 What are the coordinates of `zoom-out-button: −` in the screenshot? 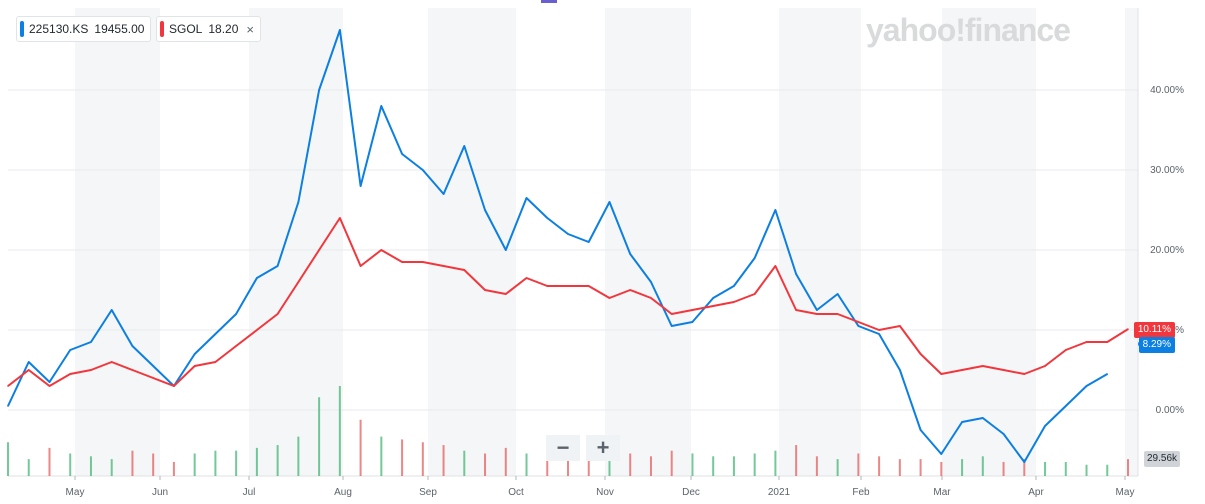 It's located at (563, 448).